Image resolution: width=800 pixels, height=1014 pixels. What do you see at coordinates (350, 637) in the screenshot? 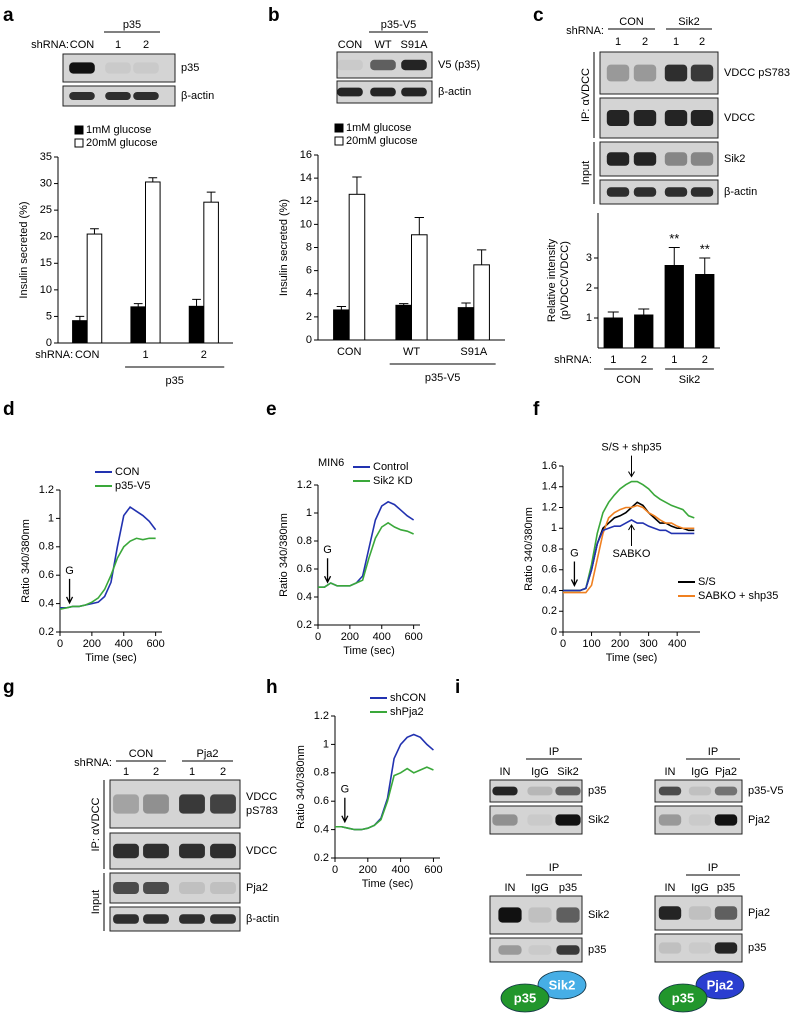
I see `x-tick-label: 200` at bounding box center [350, 637].